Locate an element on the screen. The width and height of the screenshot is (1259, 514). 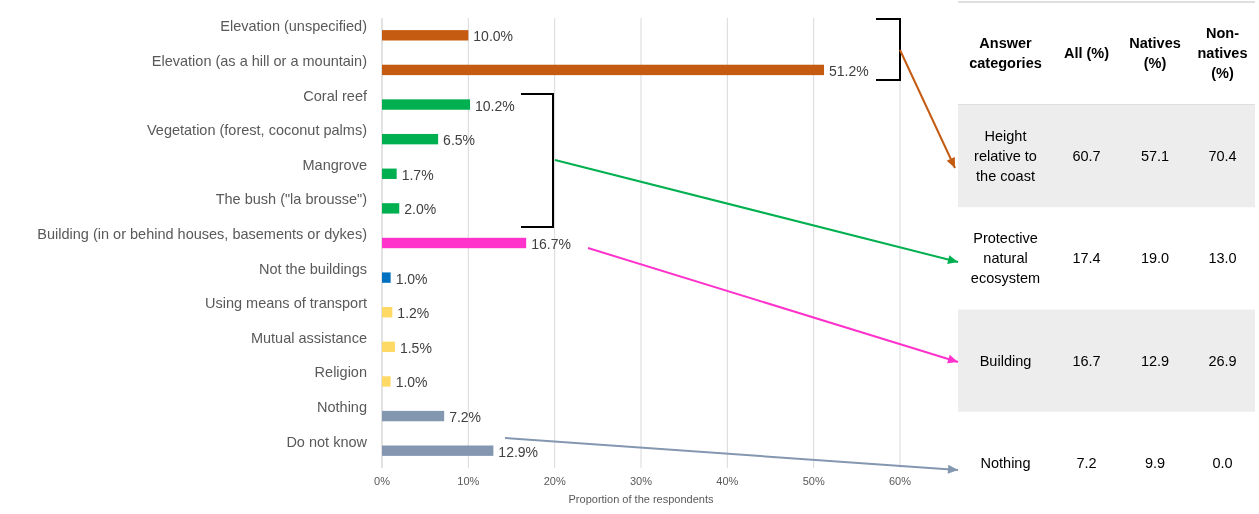
x-tick-label: 20% is located at coordinates (554, 481).